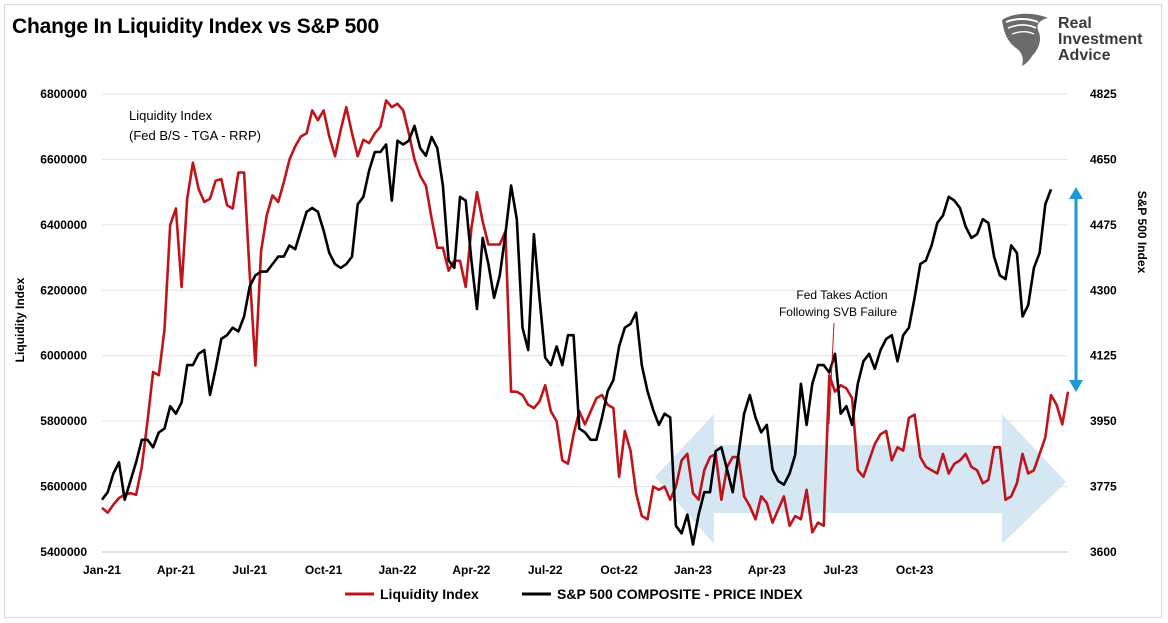  What do you see at coordinates (1103, 552) in the screenshot?
I see `y-right-tick-label: 3600` at bounding box center [1103, 552].